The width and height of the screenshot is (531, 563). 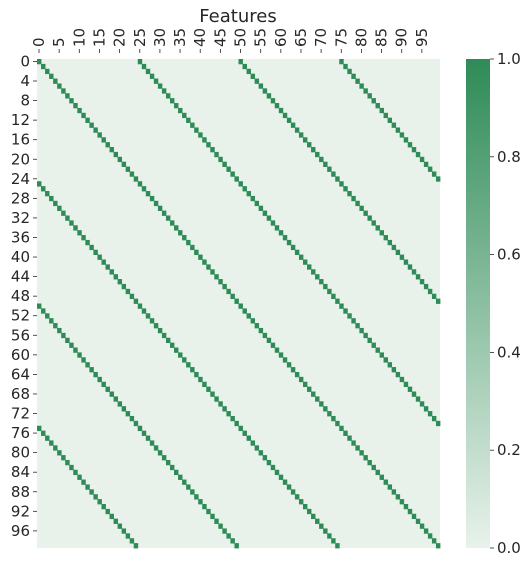 What do you see at coordinates (25, 81) in the screenshot?
I see `y-tick-label: 4` at bounding box center [25, 81].